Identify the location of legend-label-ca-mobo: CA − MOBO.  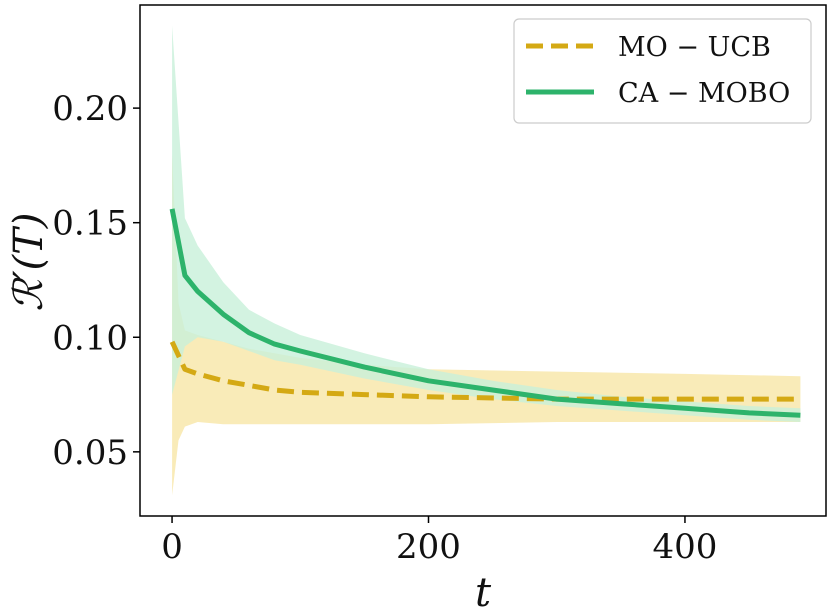
(704, 93).